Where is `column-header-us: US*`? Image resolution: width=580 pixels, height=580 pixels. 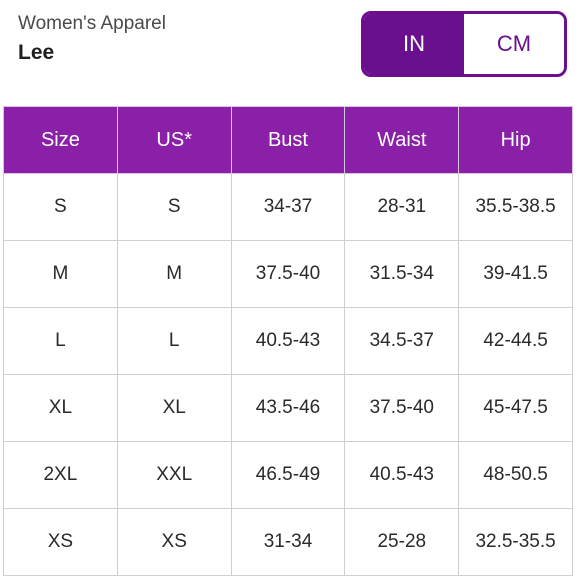 column-header-us: US* is located at coordinates (174, 140).